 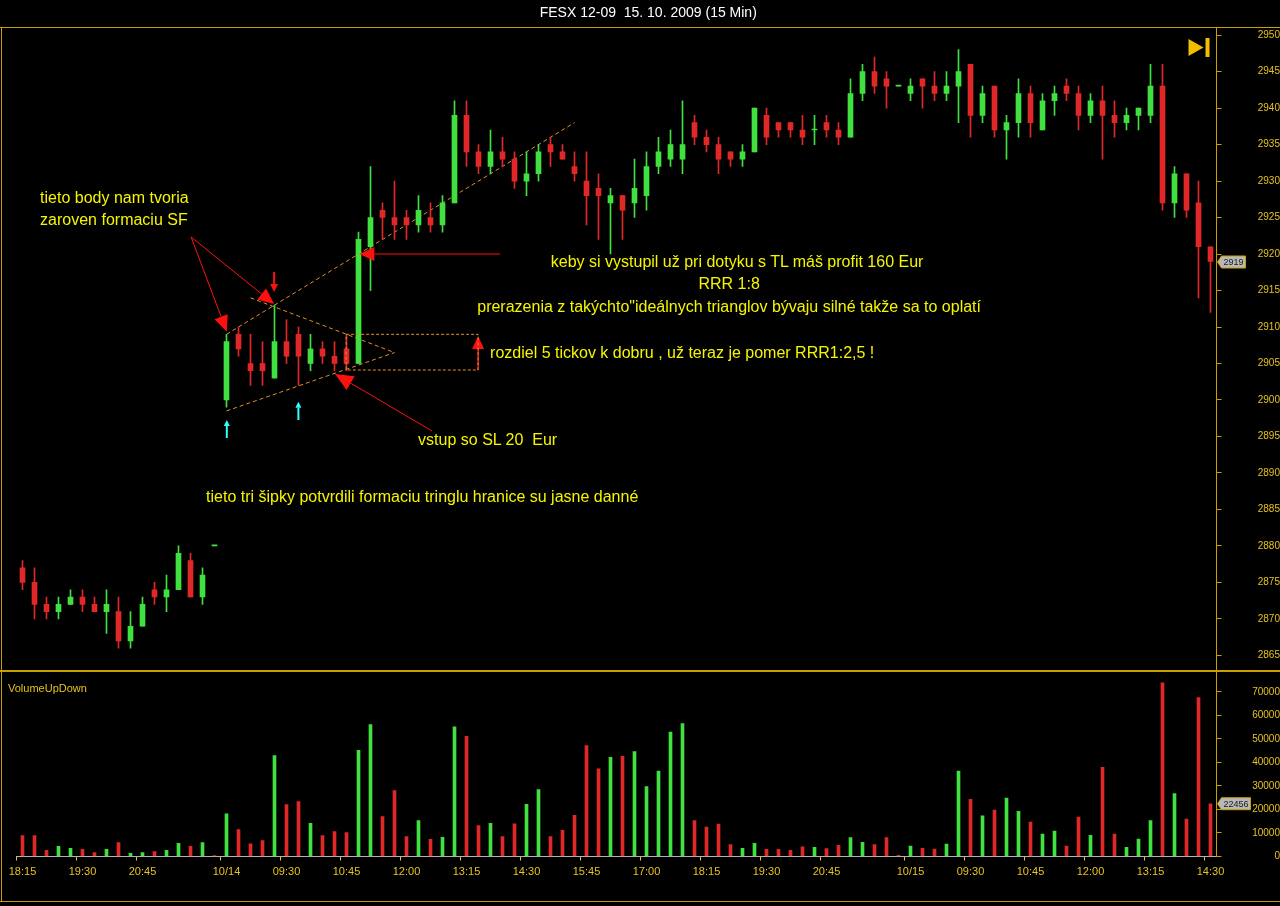 I want to click on y-tick-label: 2875, so click(x=1268, y=582).